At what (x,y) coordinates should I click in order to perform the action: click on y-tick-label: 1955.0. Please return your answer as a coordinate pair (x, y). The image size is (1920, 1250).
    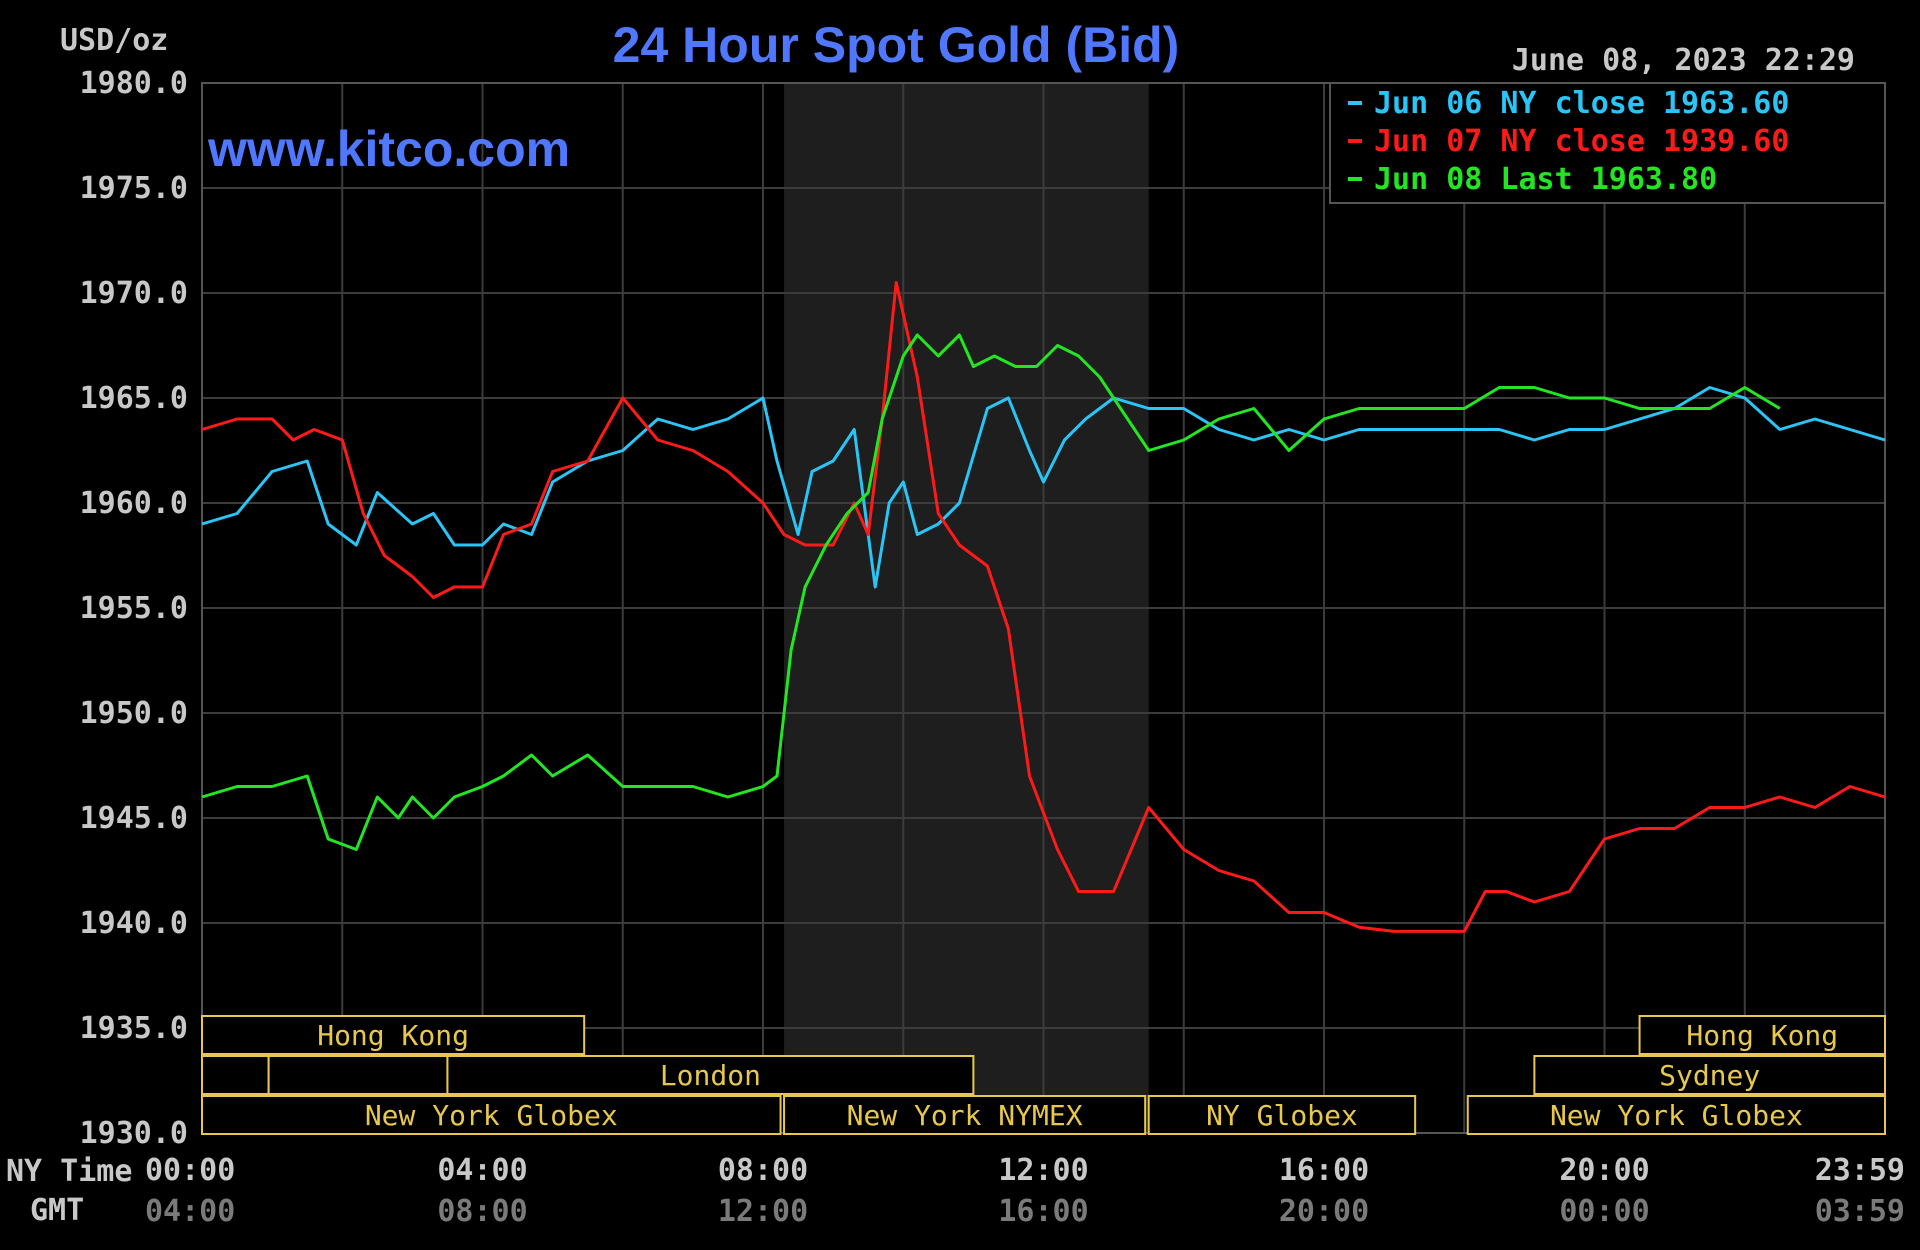
    Looking at the image, I should click on (134, 608).